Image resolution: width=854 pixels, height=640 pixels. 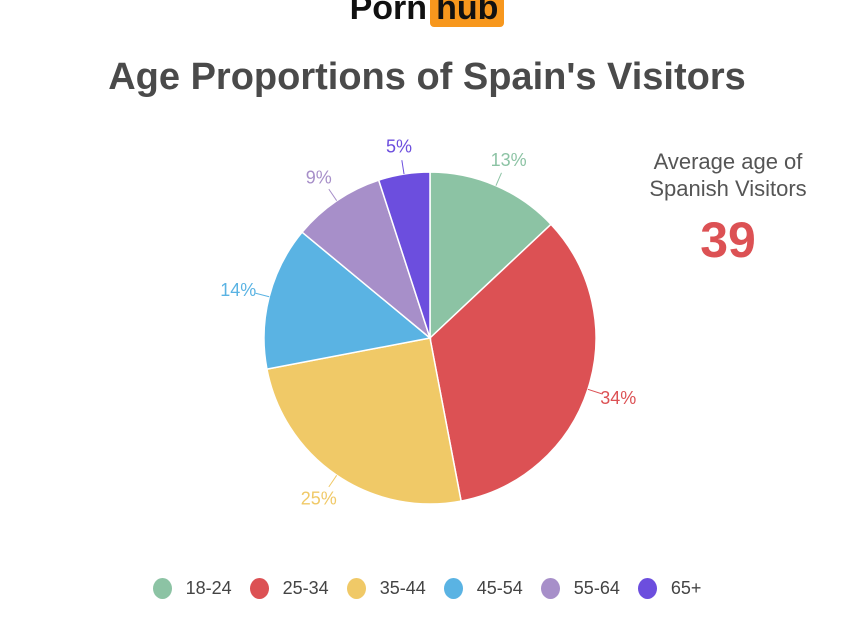 I want to click on legend-label: 25-34, so click(x=305, y=588).